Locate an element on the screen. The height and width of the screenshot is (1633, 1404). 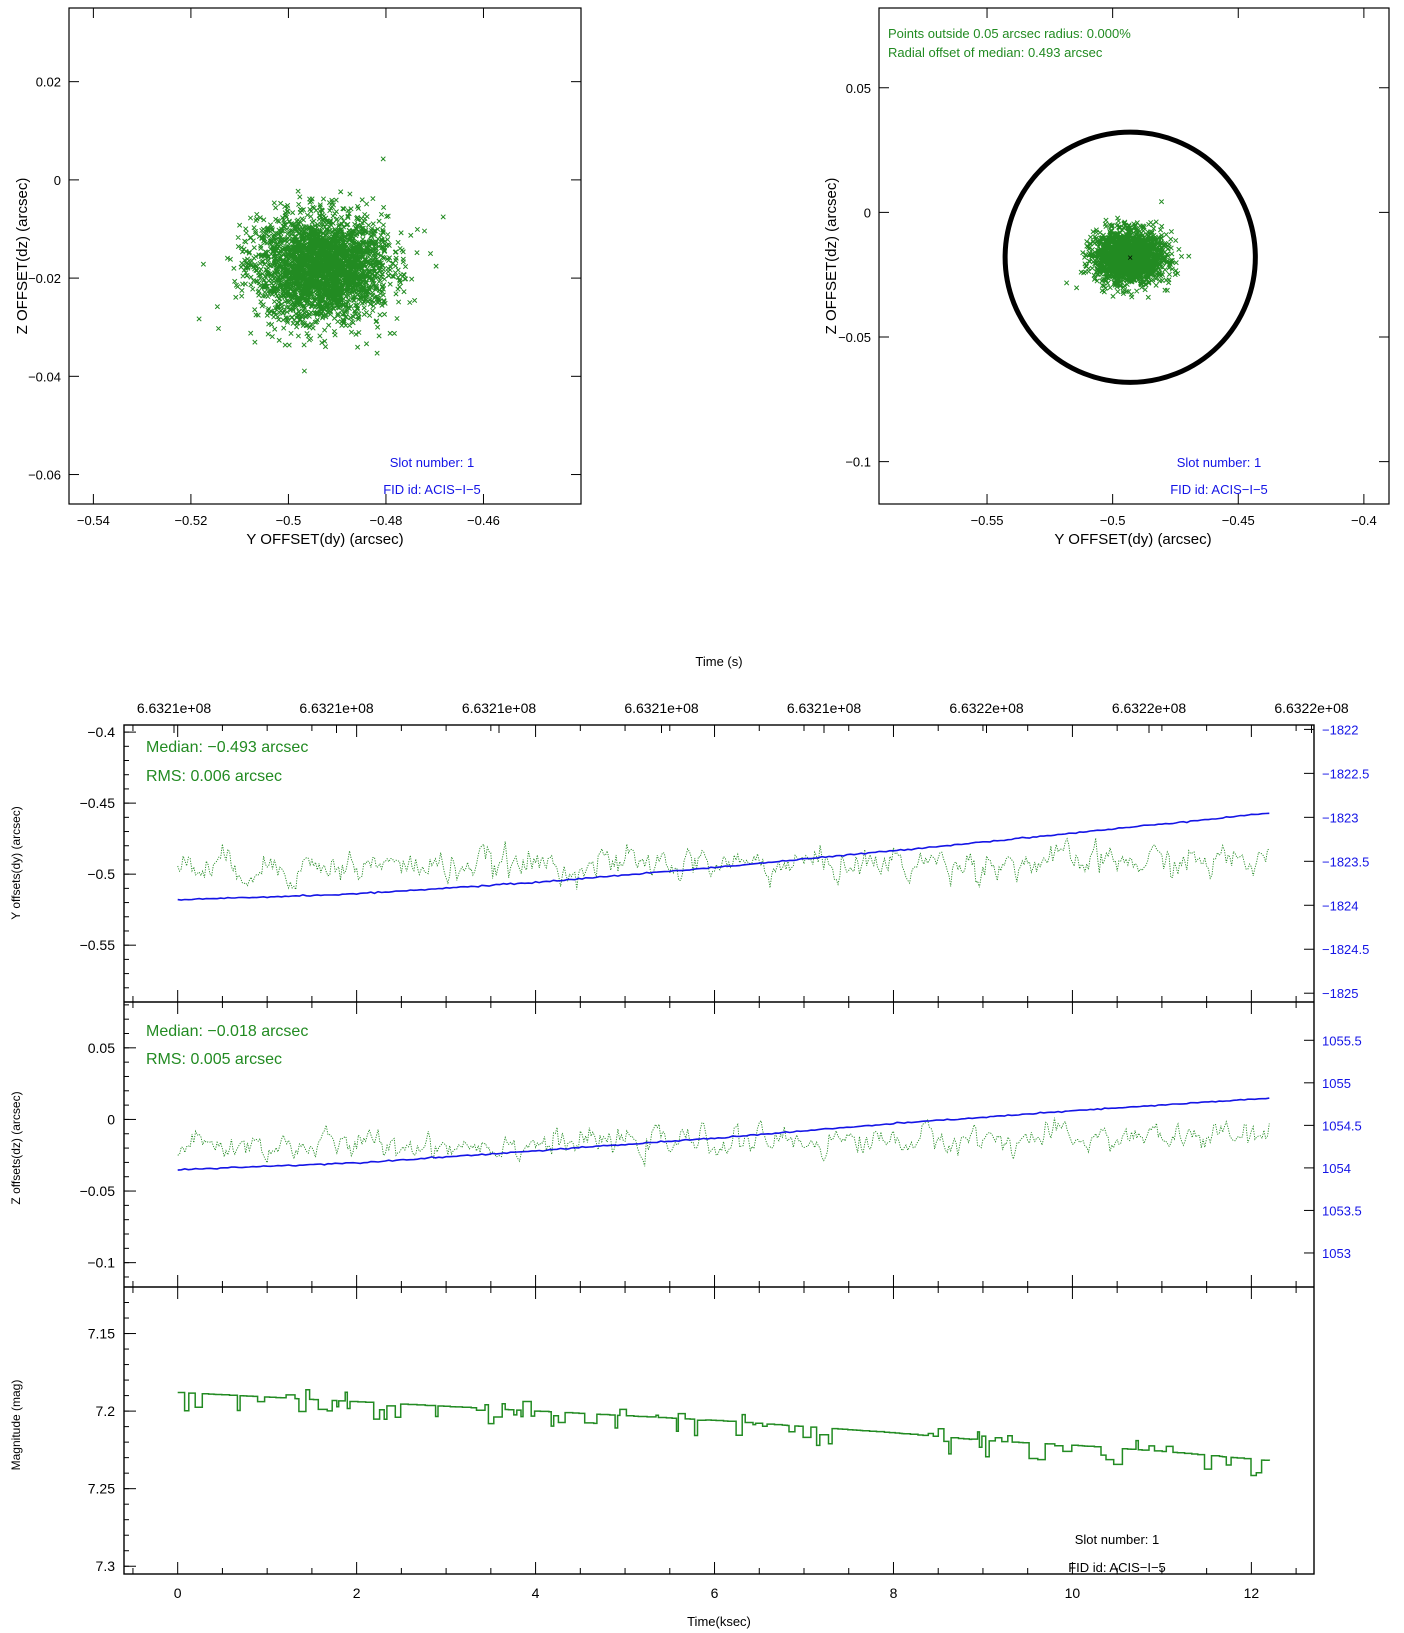
y-median-note: Median: −0.493 arcsec is located at coordinates (227, 747).